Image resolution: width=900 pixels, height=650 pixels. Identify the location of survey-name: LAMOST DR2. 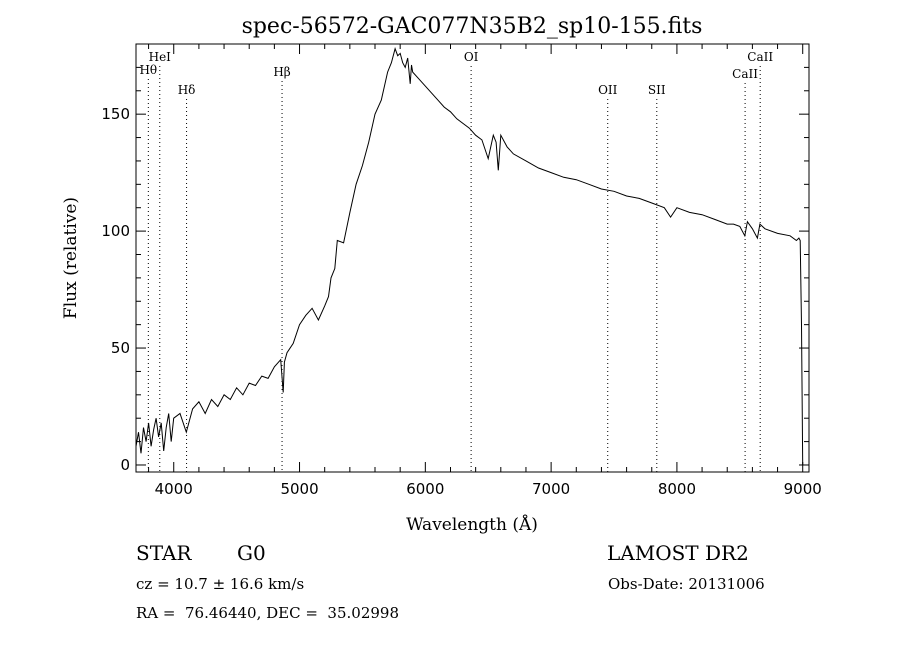
(678, 553).